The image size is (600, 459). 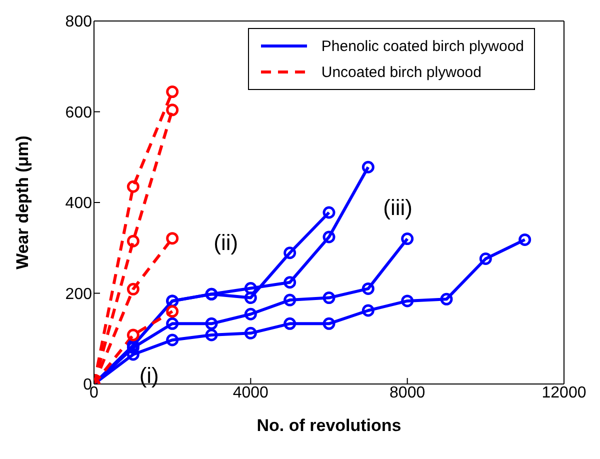 What do you see at coordinates (401, 72) in the screenshot?
I see `legend-label: Uncoated birch plywood` at bounding box center [401, 72].